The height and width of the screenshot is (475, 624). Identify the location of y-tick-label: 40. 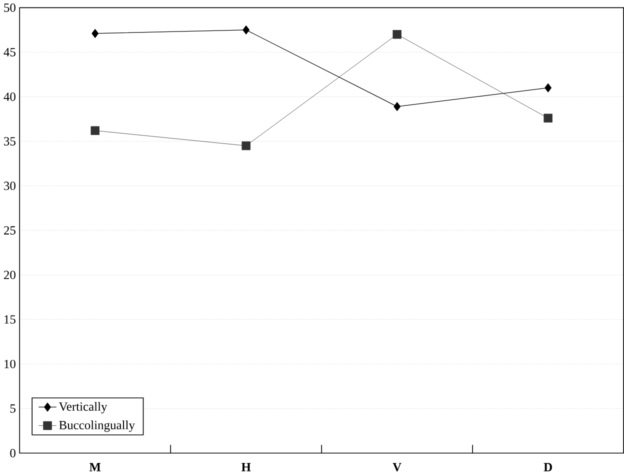
(10, 97).